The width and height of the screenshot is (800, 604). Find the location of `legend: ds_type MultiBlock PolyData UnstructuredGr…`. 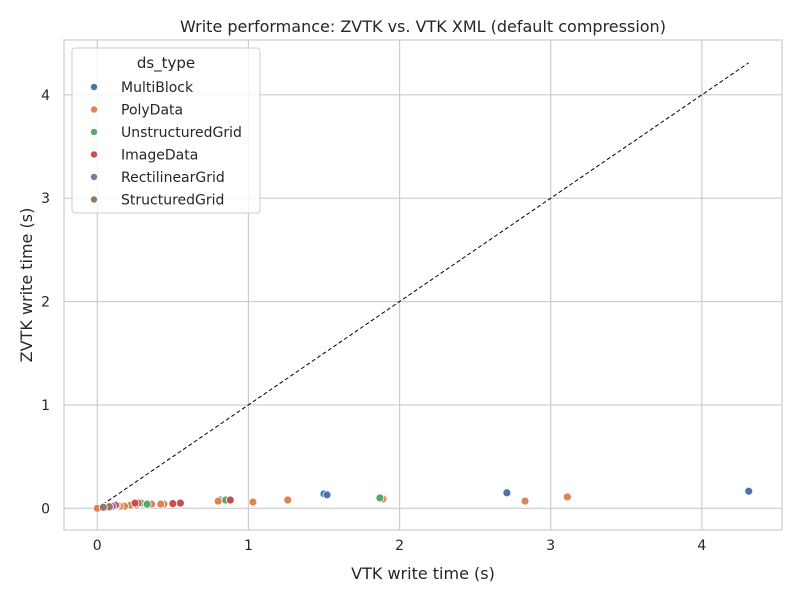

legend: ds_type MultiBlock PolyData UnstructuredGr… is located at coordinates (166, 130).